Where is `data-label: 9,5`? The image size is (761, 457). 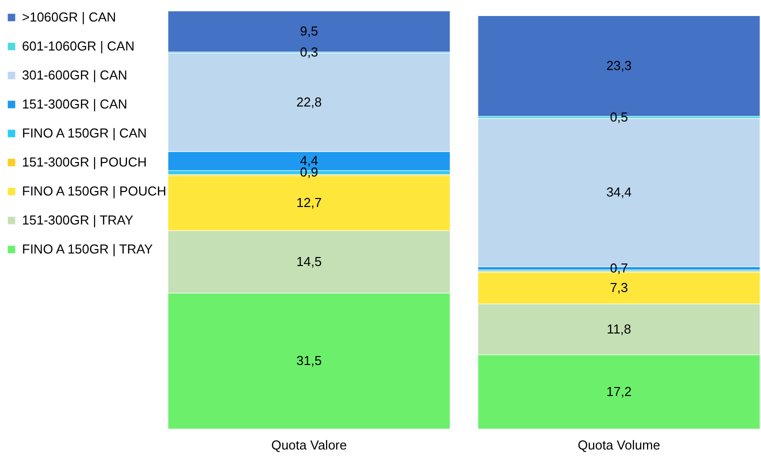 data-label: 9,5 is located at coordinates (309, 30).